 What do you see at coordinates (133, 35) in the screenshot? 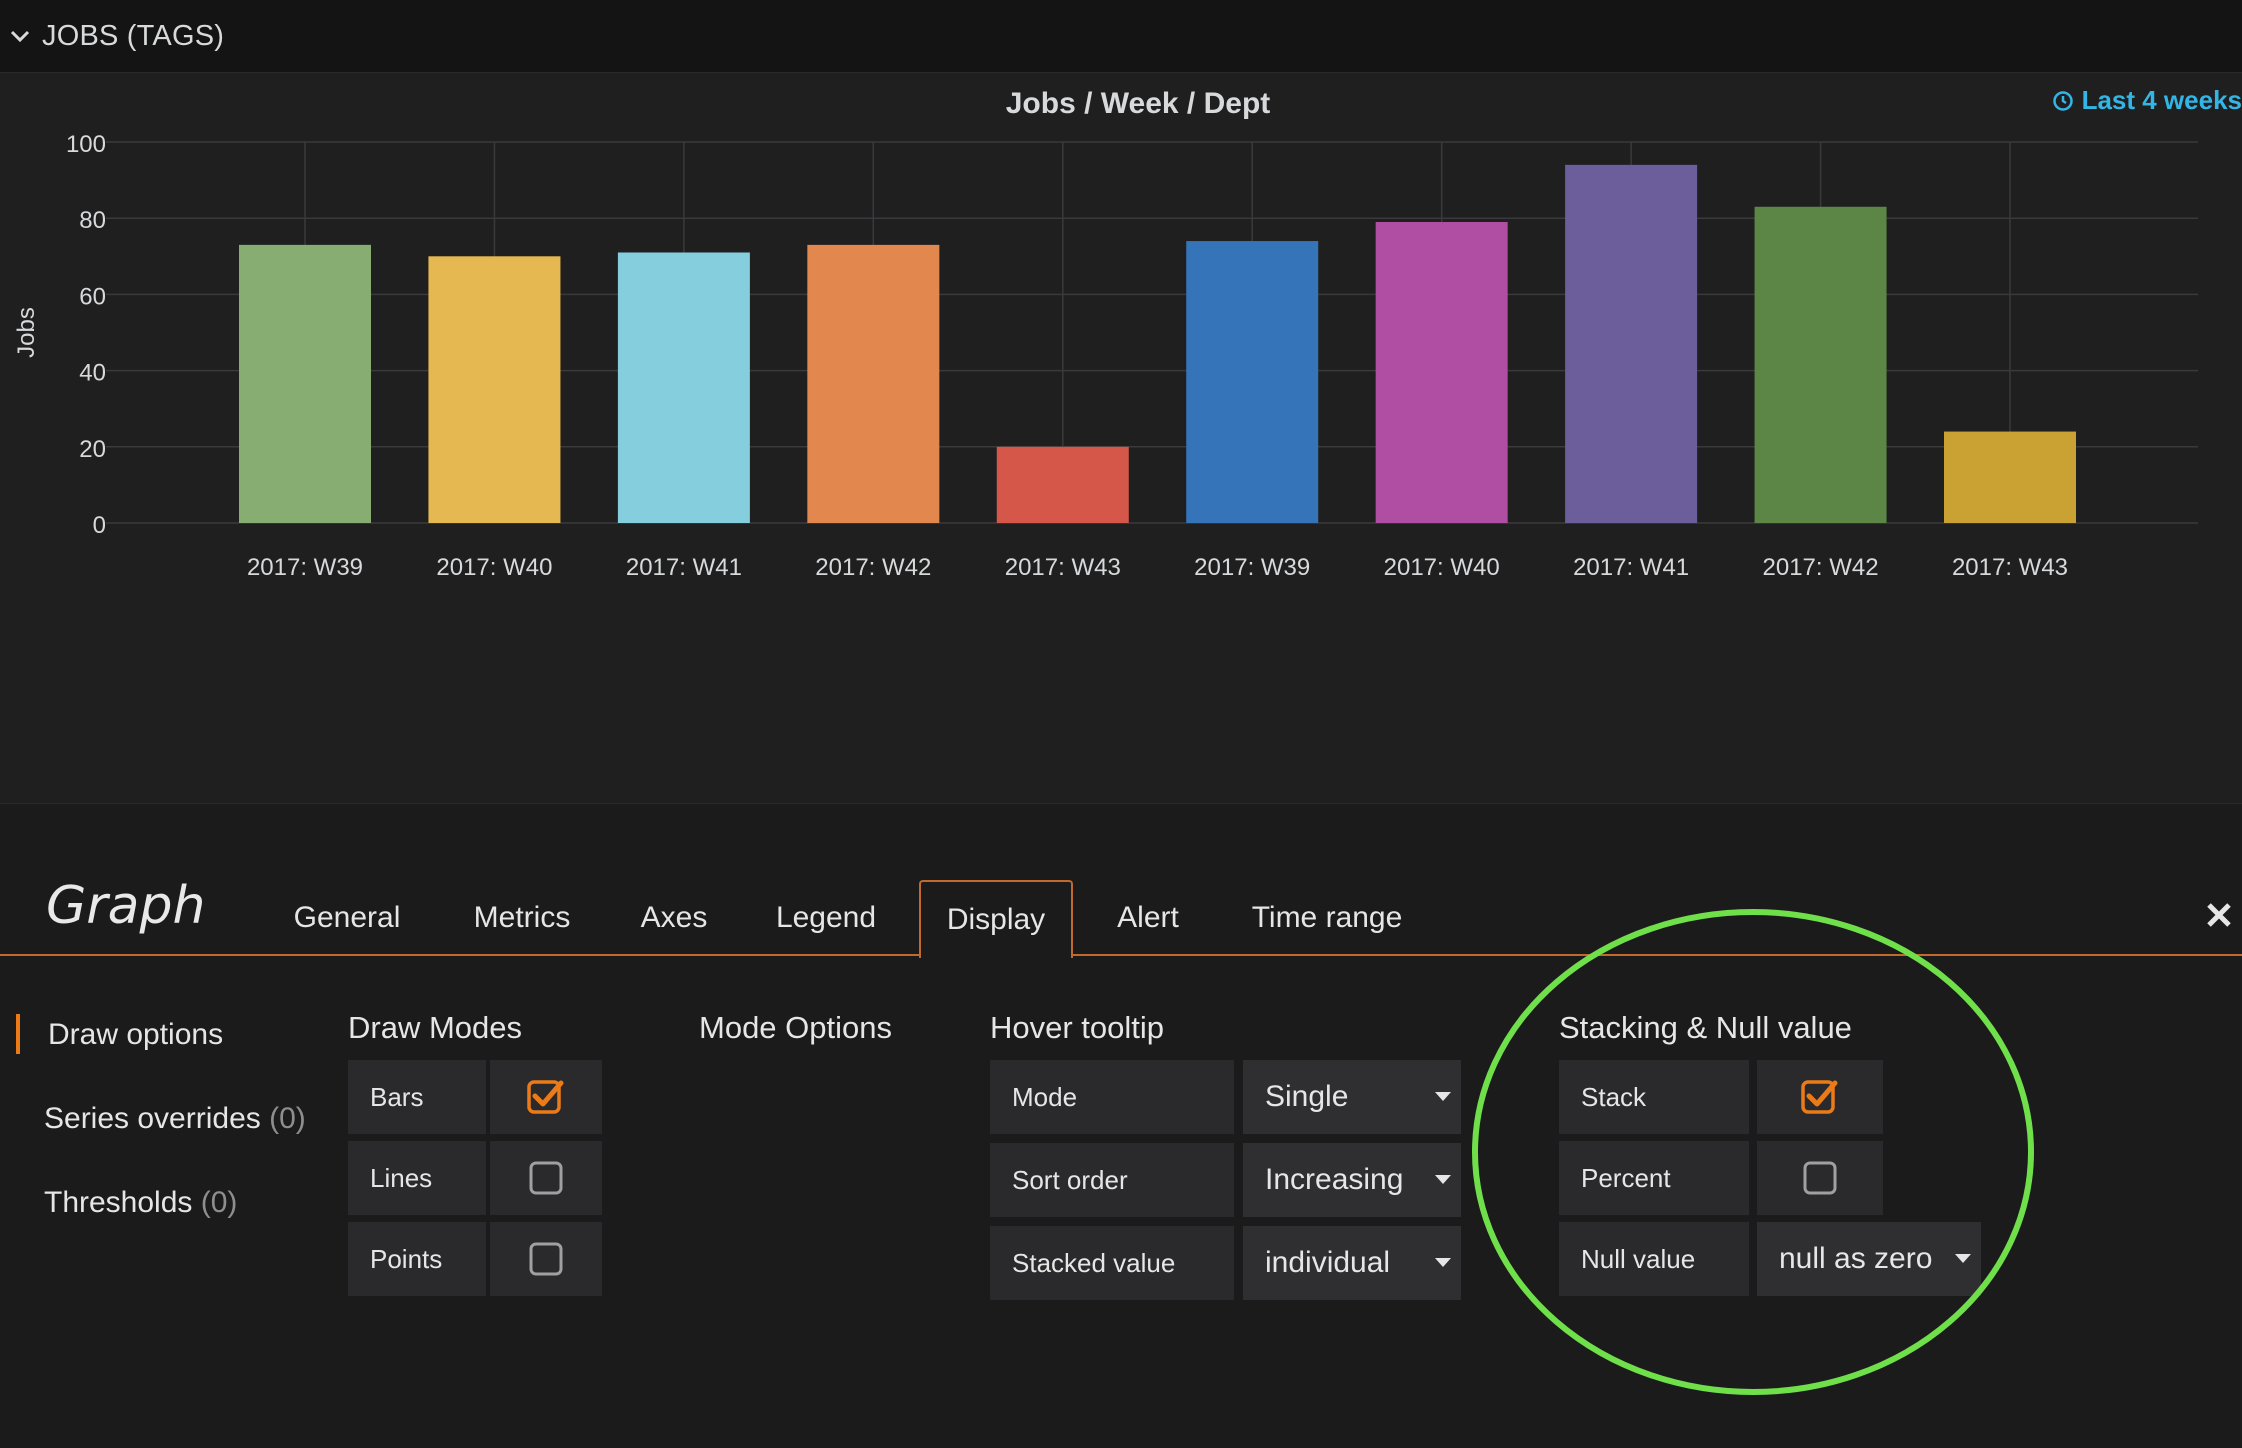
I see `row-title: JOBS (TAGS)` at bounding box center [133, 35].